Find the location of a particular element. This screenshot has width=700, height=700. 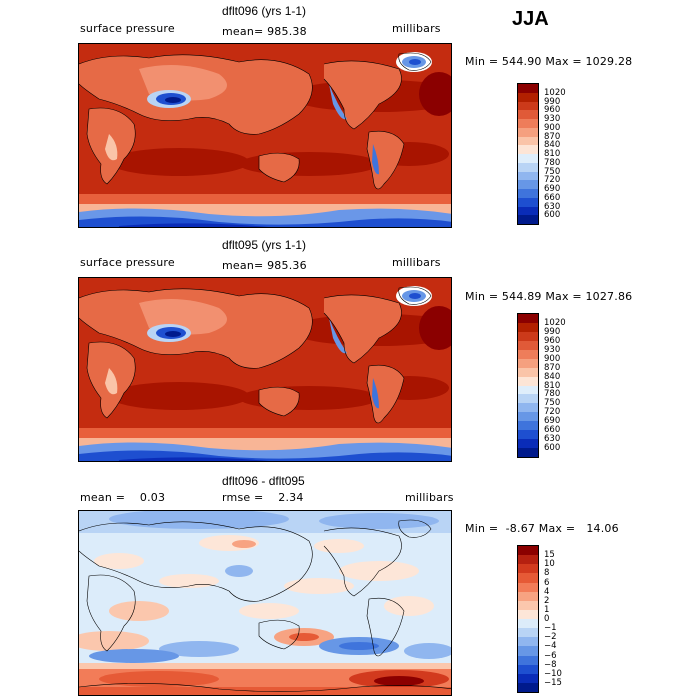

panel3-map-canvas is located at coordinates (265, 603).